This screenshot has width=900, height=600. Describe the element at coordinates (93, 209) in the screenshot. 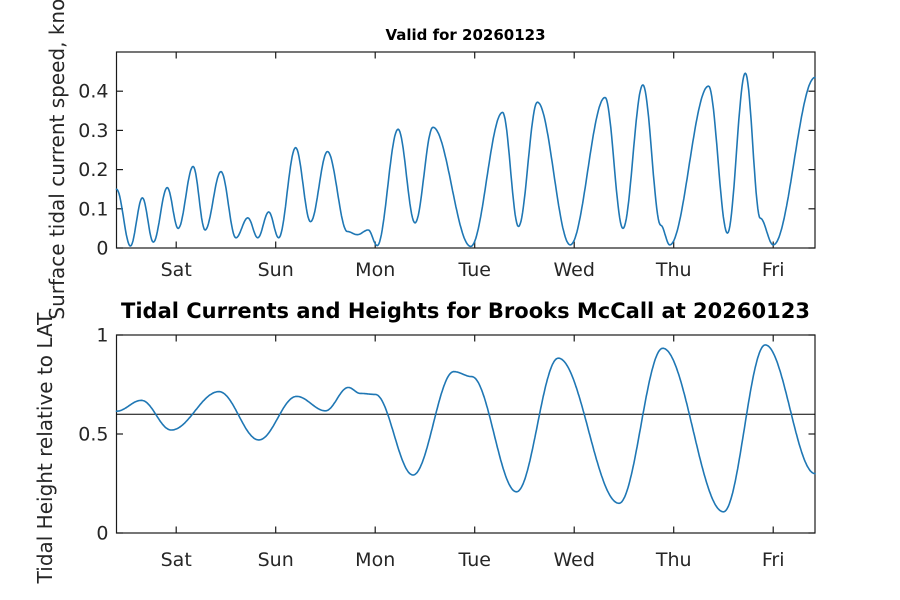

I see `svg-text: 0.1` at that location.